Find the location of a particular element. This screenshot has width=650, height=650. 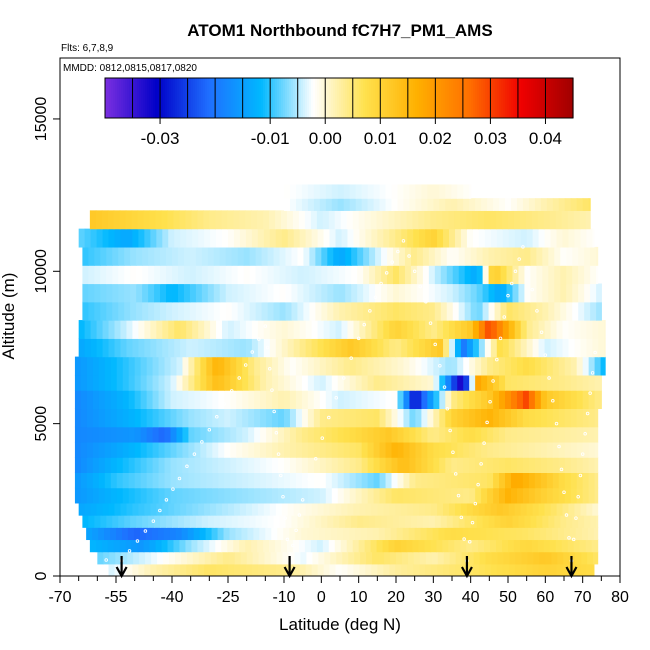

x-tick-label: 60 is located at coordinates (545, 597).